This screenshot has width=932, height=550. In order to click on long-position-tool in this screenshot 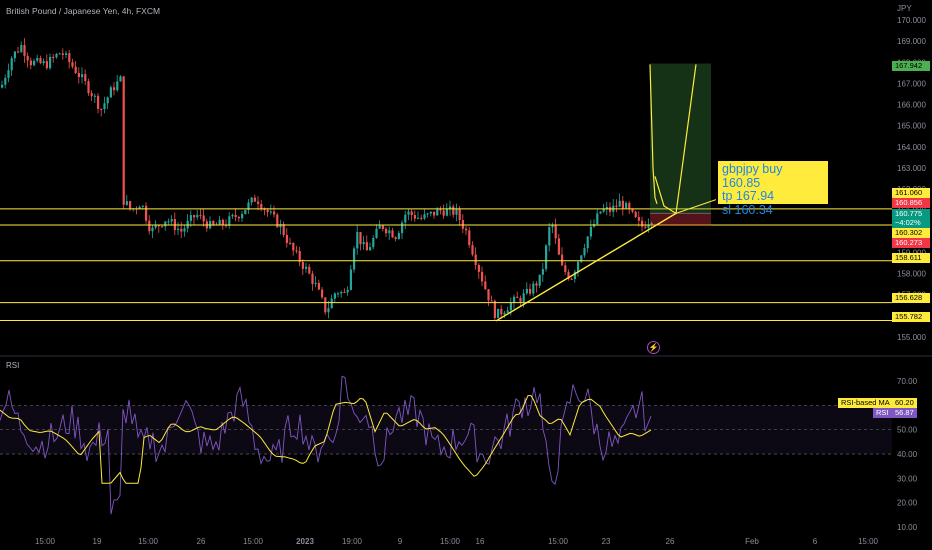, I will do `click(680, 144)`.